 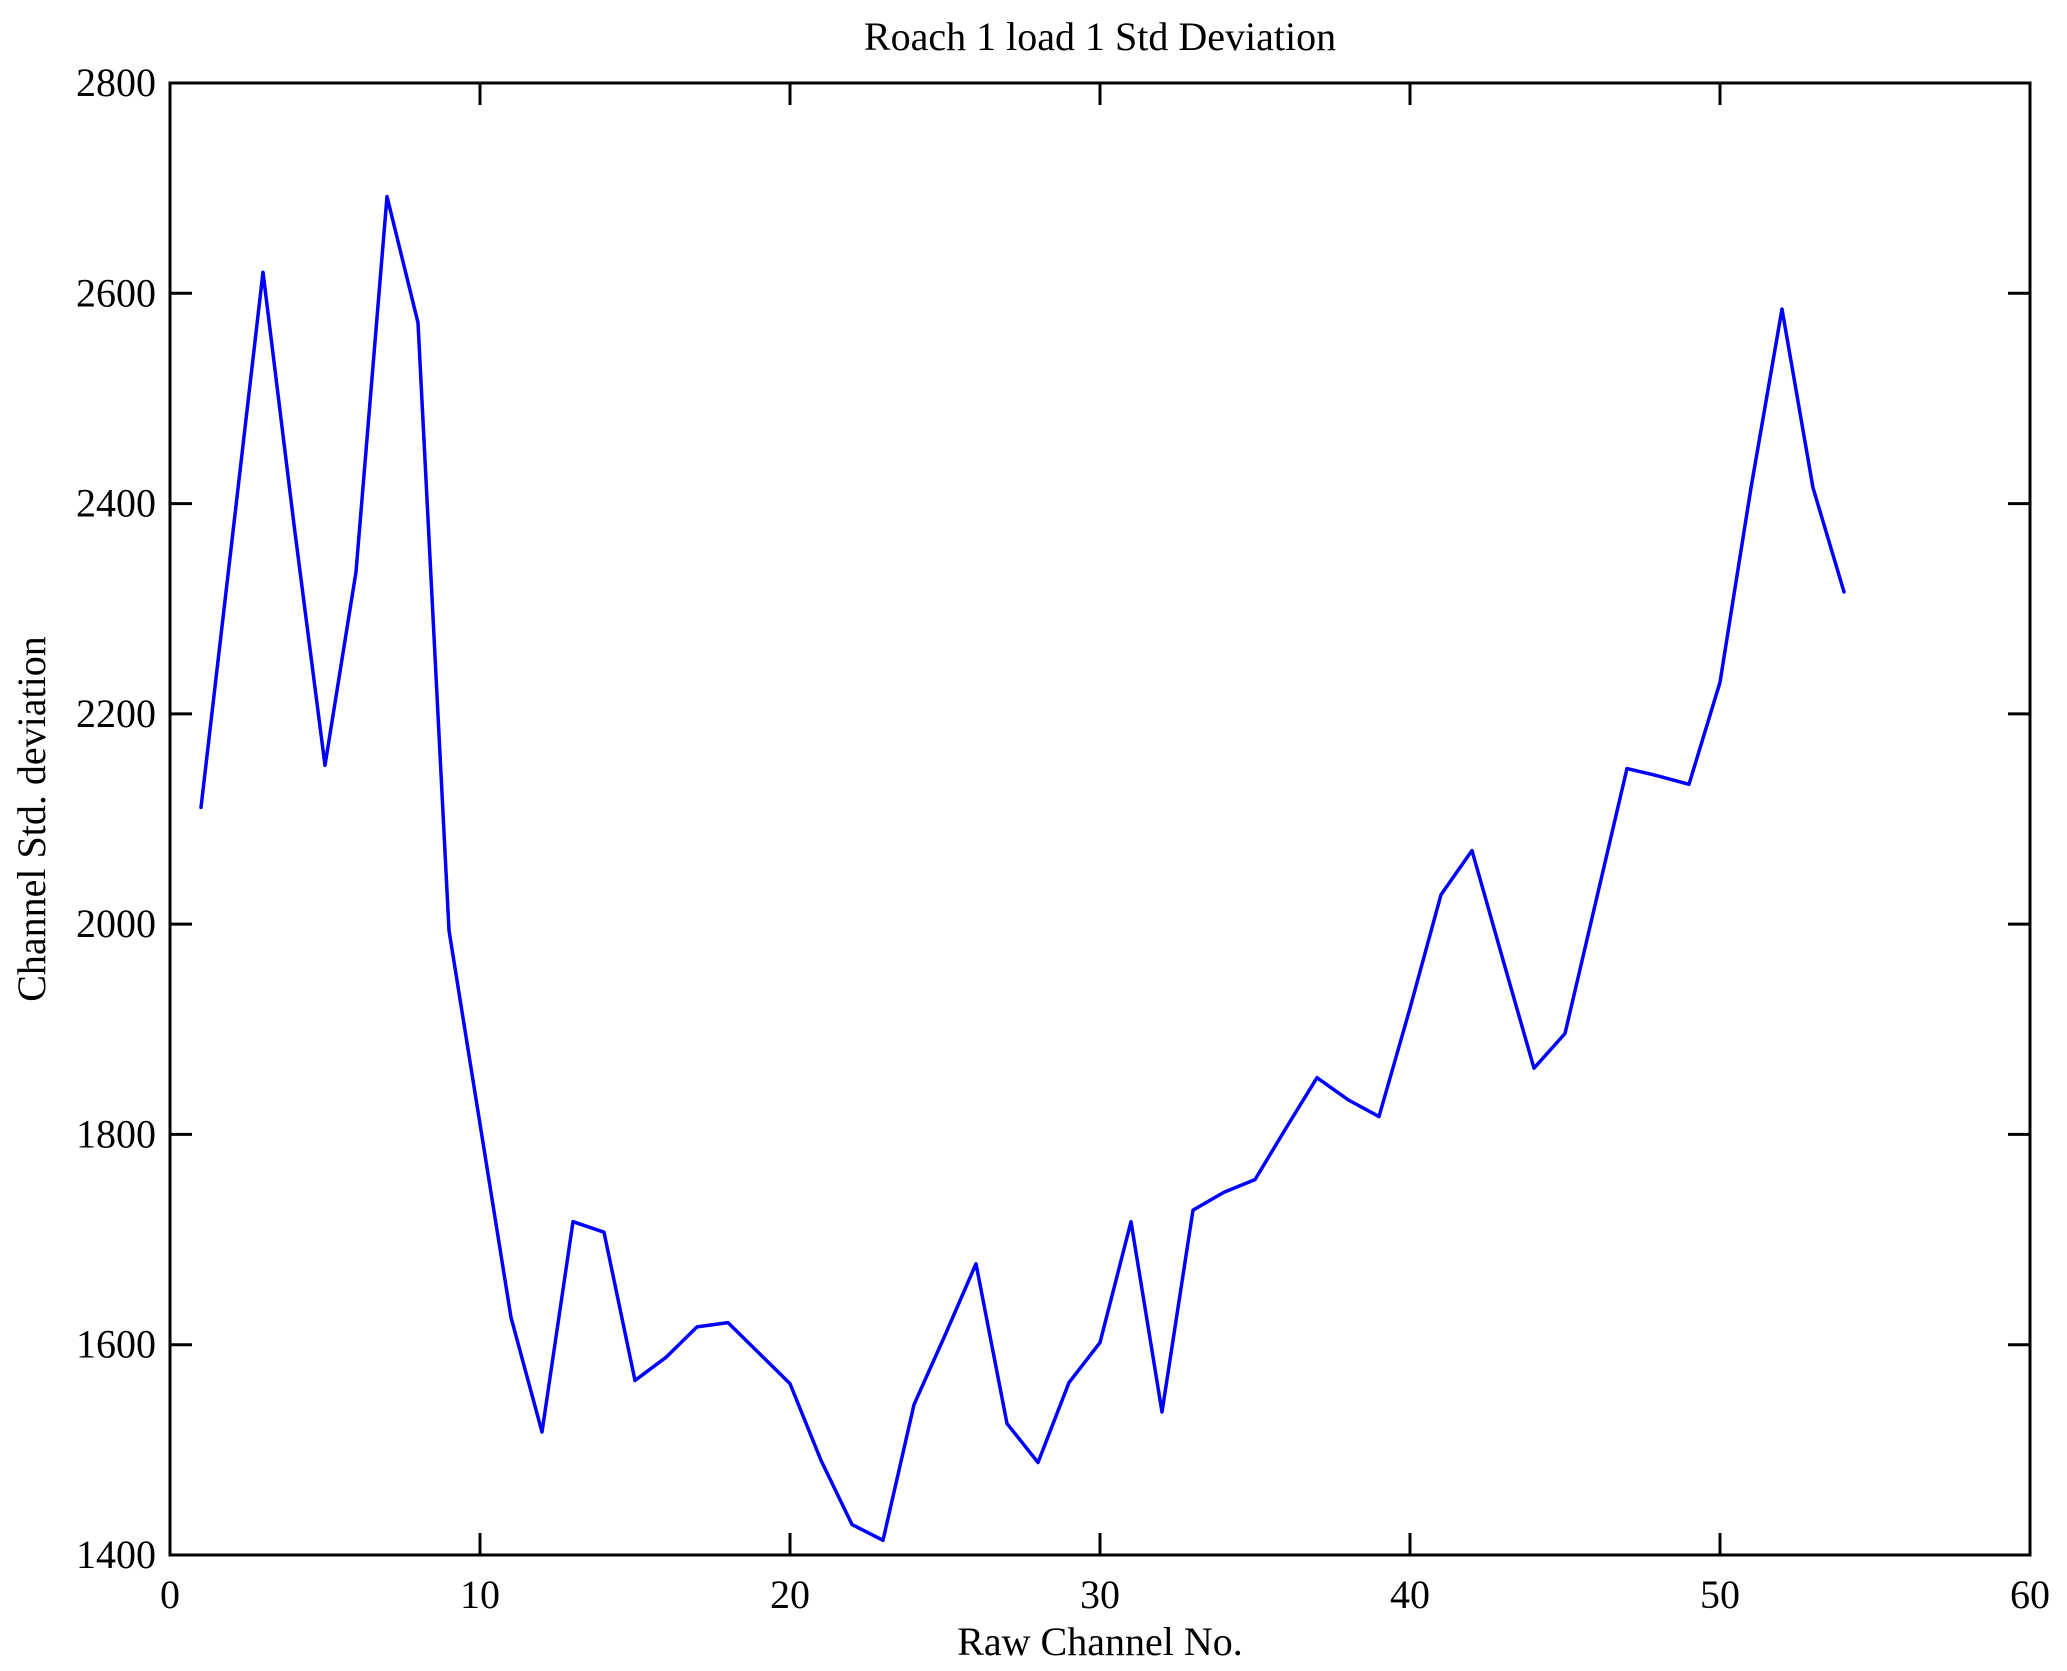 I want to click on y-tick-label: 2400, so click(x=116, y=503).